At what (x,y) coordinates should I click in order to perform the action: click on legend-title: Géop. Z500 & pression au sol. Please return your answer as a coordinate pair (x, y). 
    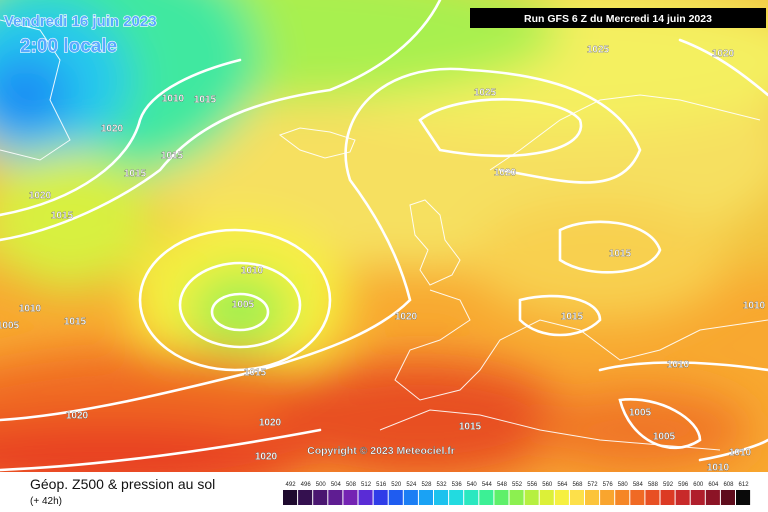
    Looking at the image, I should click on (122, 484).